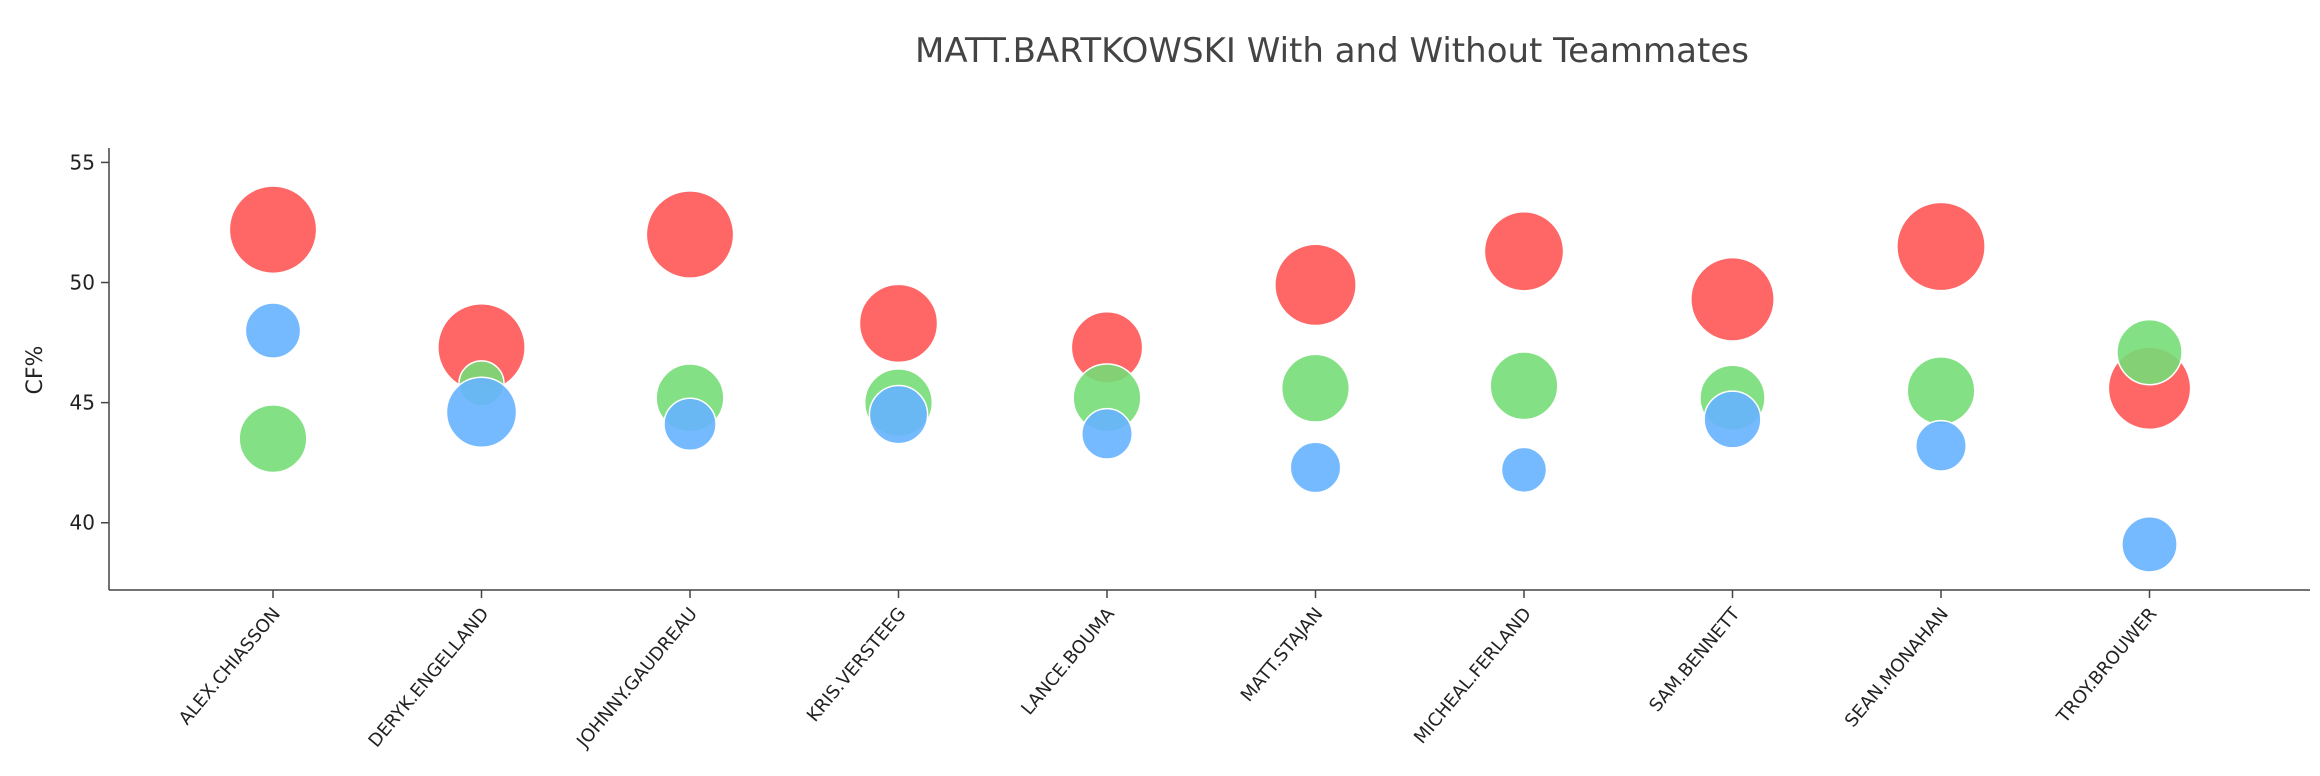 The image size is (2320, 776). Describe the element at coordinates (35, 370) in the screenshot. I see `y-axis-label: CF%` at that location.